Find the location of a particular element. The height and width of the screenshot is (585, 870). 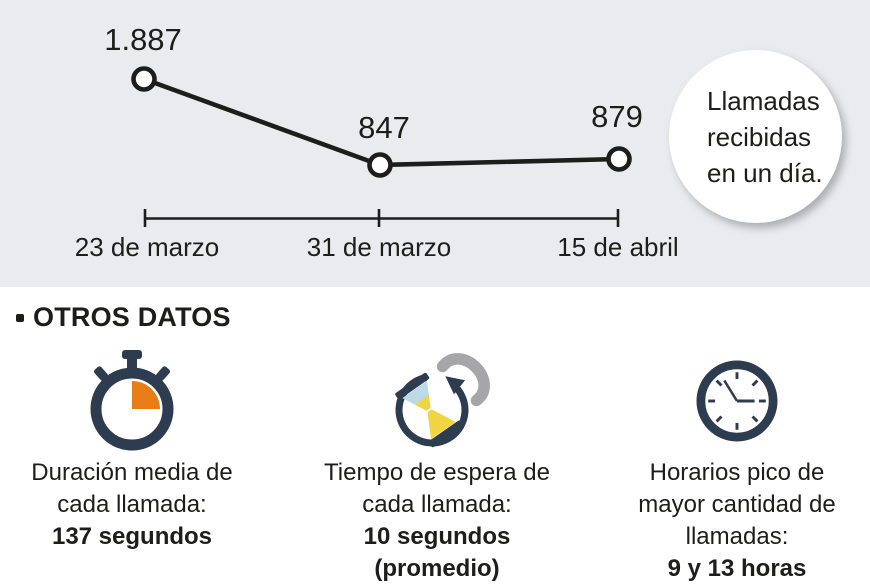

stat-text: mayor cantidad de is located at coordinates (737, 504).